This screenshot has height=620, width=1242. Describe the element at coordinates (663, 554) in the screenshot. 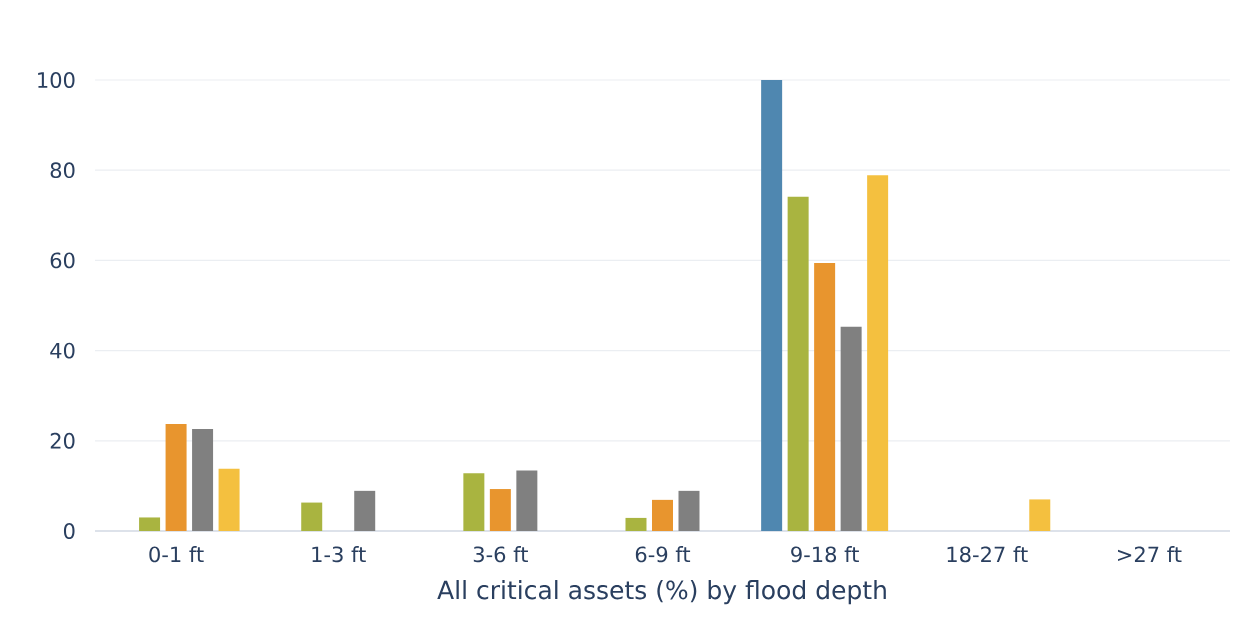

I see `x-tick-label: 6-9 ft` at that location.